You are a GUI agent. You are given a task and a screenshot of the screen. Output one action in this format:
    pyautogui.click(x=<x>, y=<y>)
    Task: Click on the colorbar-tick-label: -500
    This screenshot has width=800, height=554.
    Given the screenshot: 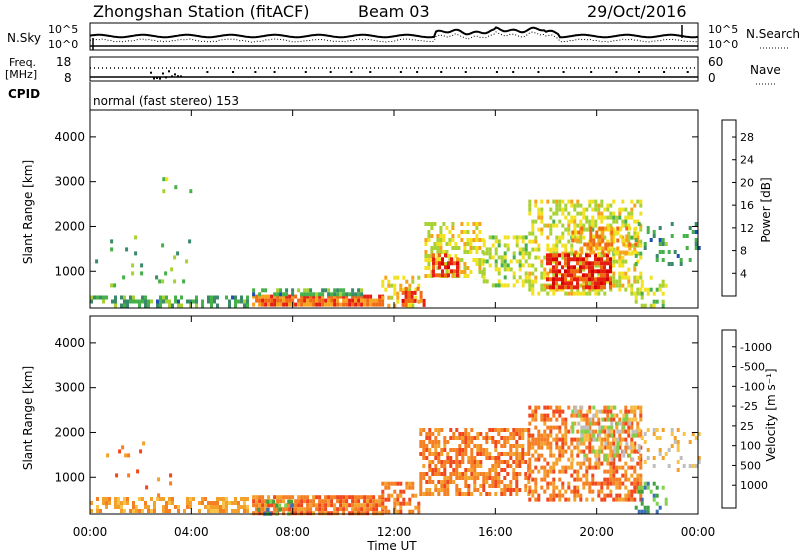 What is the action you would take?
    pyautogui.click(x=752, y=367)
    